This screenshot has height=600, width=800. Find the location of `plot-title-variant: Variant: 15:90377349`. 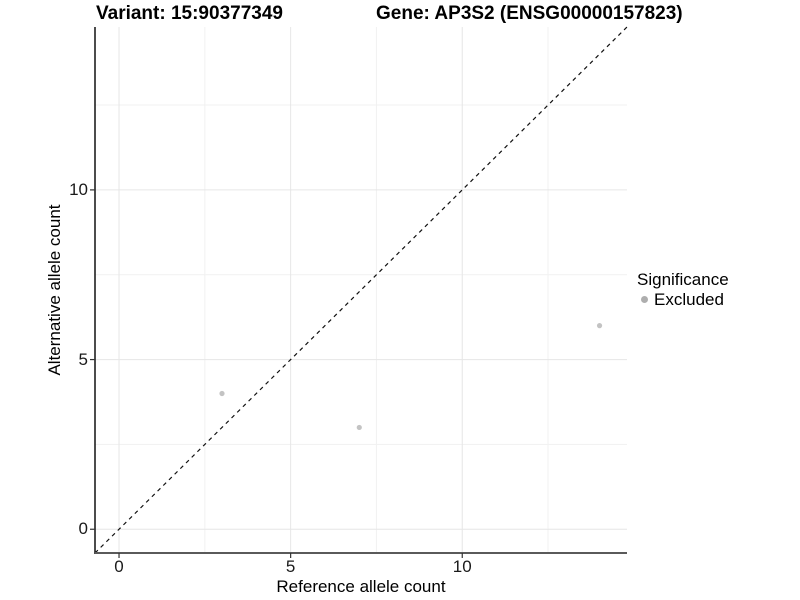

plot-title-variant: Variant: 15:90377349 is located at coordinates (189, 13).